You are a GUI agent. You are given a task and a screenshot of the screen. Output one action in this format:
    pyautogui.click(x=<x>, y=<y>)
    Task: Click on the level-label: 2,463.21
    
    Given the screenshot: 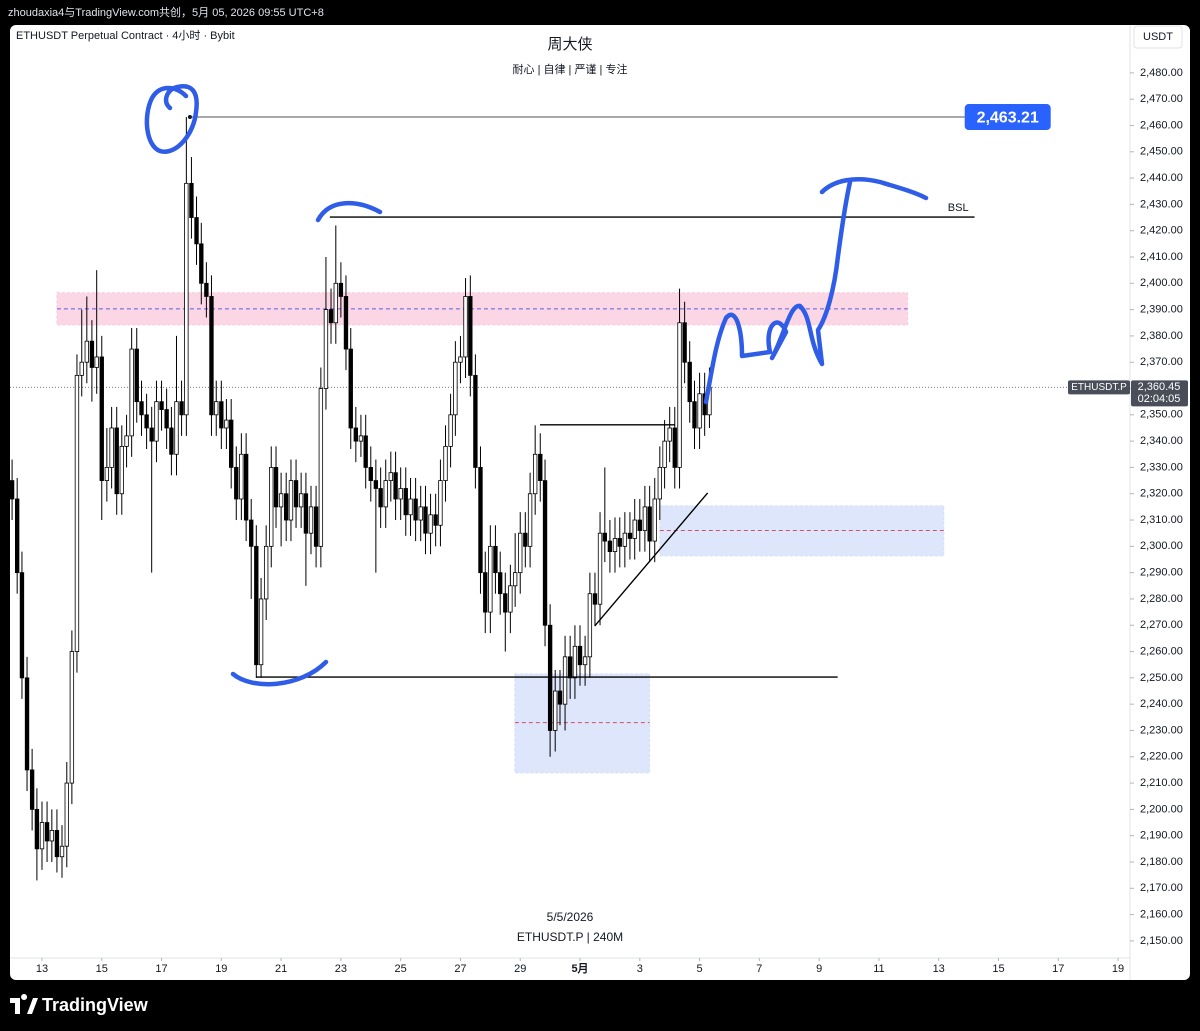 What is the action you would take?
    pyautogui.click(x=1008, y=117)
    